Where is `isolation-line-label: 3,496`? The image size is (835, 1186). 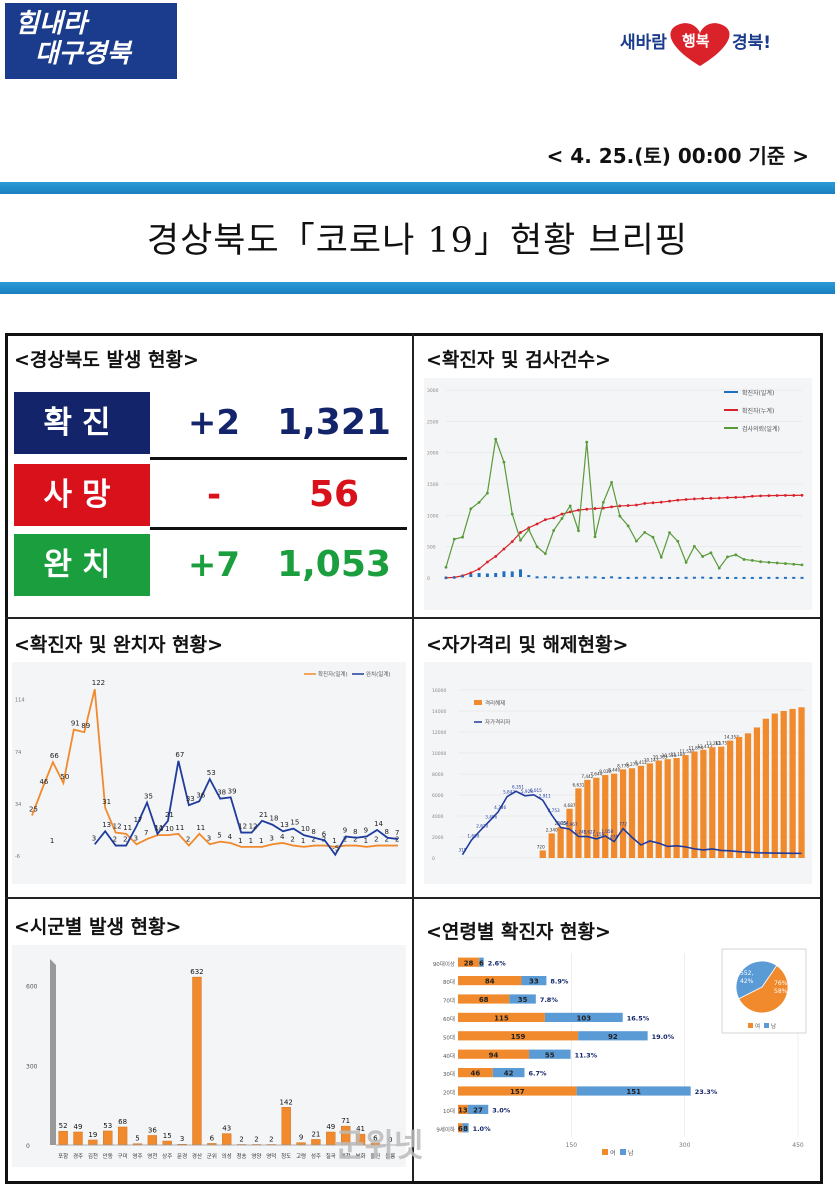 isolation-line-label: 3,496 is located at coordinates (491, 816).